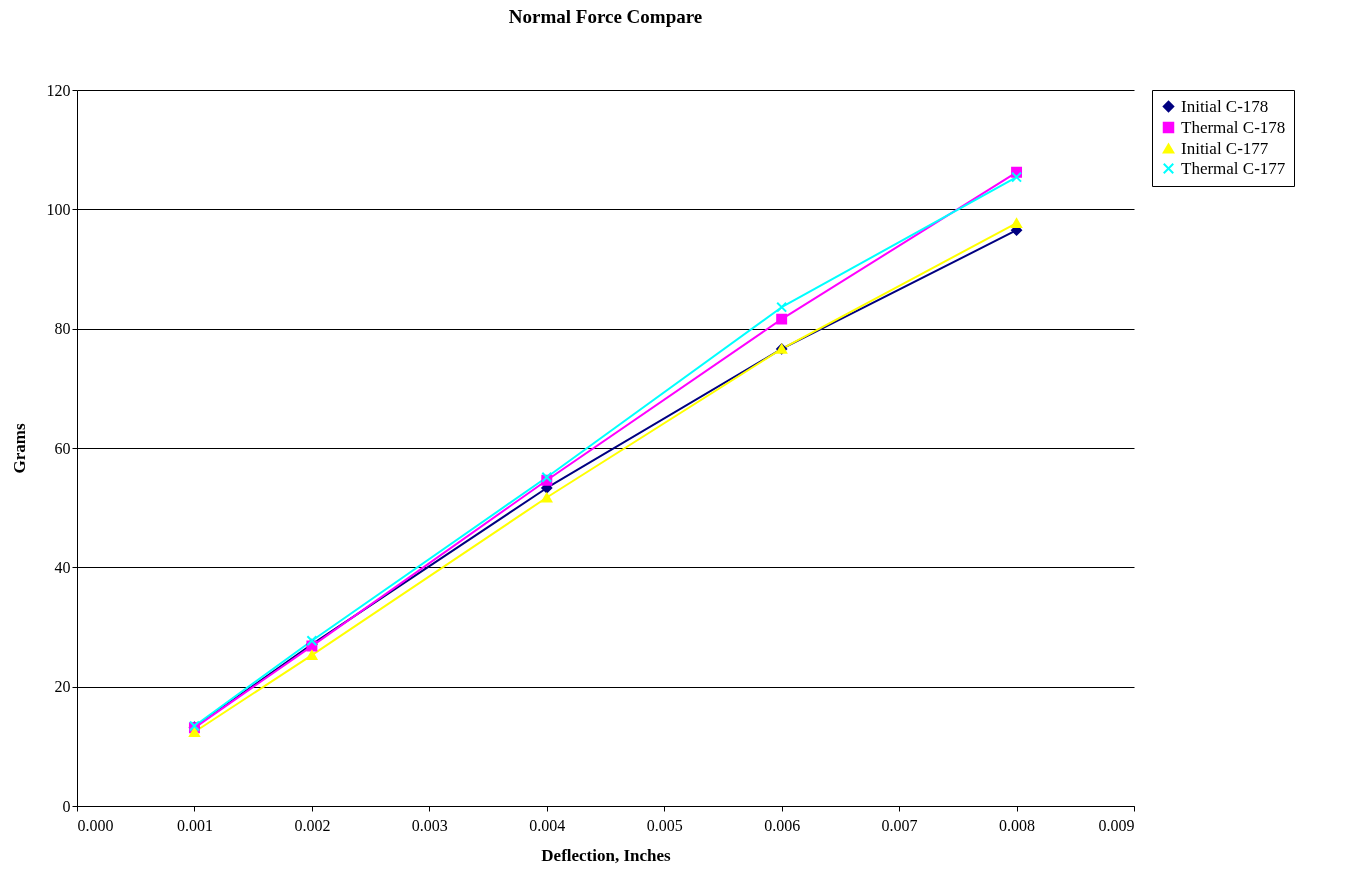 The height and width of the screenshot is (891, 1355). Describe the element at coordinates (1225, 106) in the screenshot. I see `legend-label: Initial C-178` at that location.